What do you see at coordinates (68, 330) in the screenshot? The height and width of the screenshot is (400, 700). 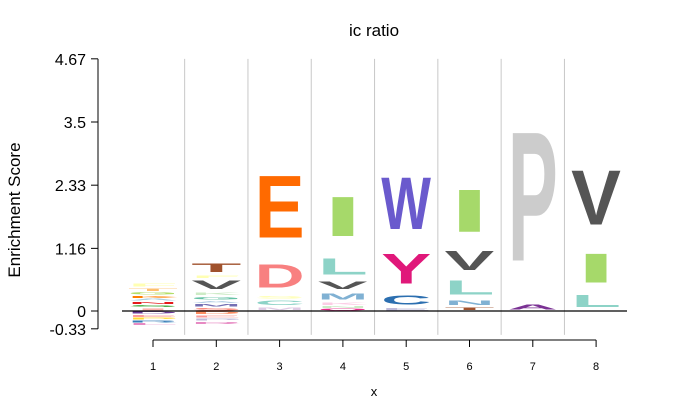 I see `y-tick-label: -0.33` at bounding box center [68, 330].